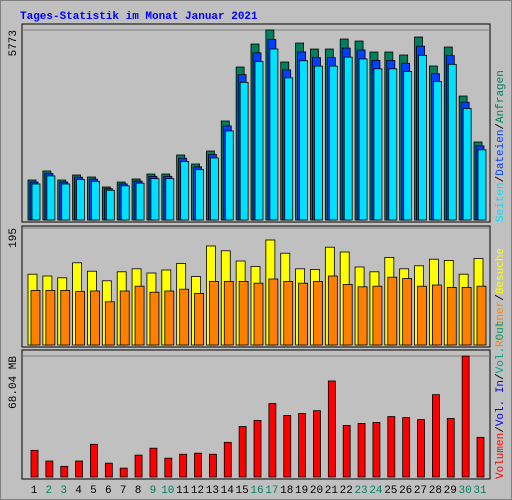 The height and width of the screenshot is (500, 512). What do you see at coordinates (405, 491) in the screenshot?
I see `x-tick-label: 26` at bounding box center [405, 491].